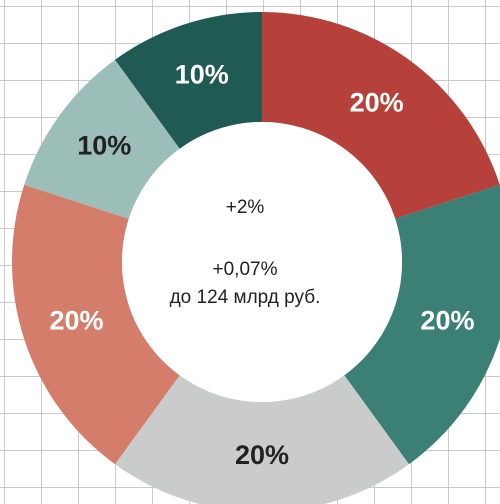 Image resolution: width=500 pixels, height=504 pixels. I want to click on annotation: +2%, so click(245, 207).